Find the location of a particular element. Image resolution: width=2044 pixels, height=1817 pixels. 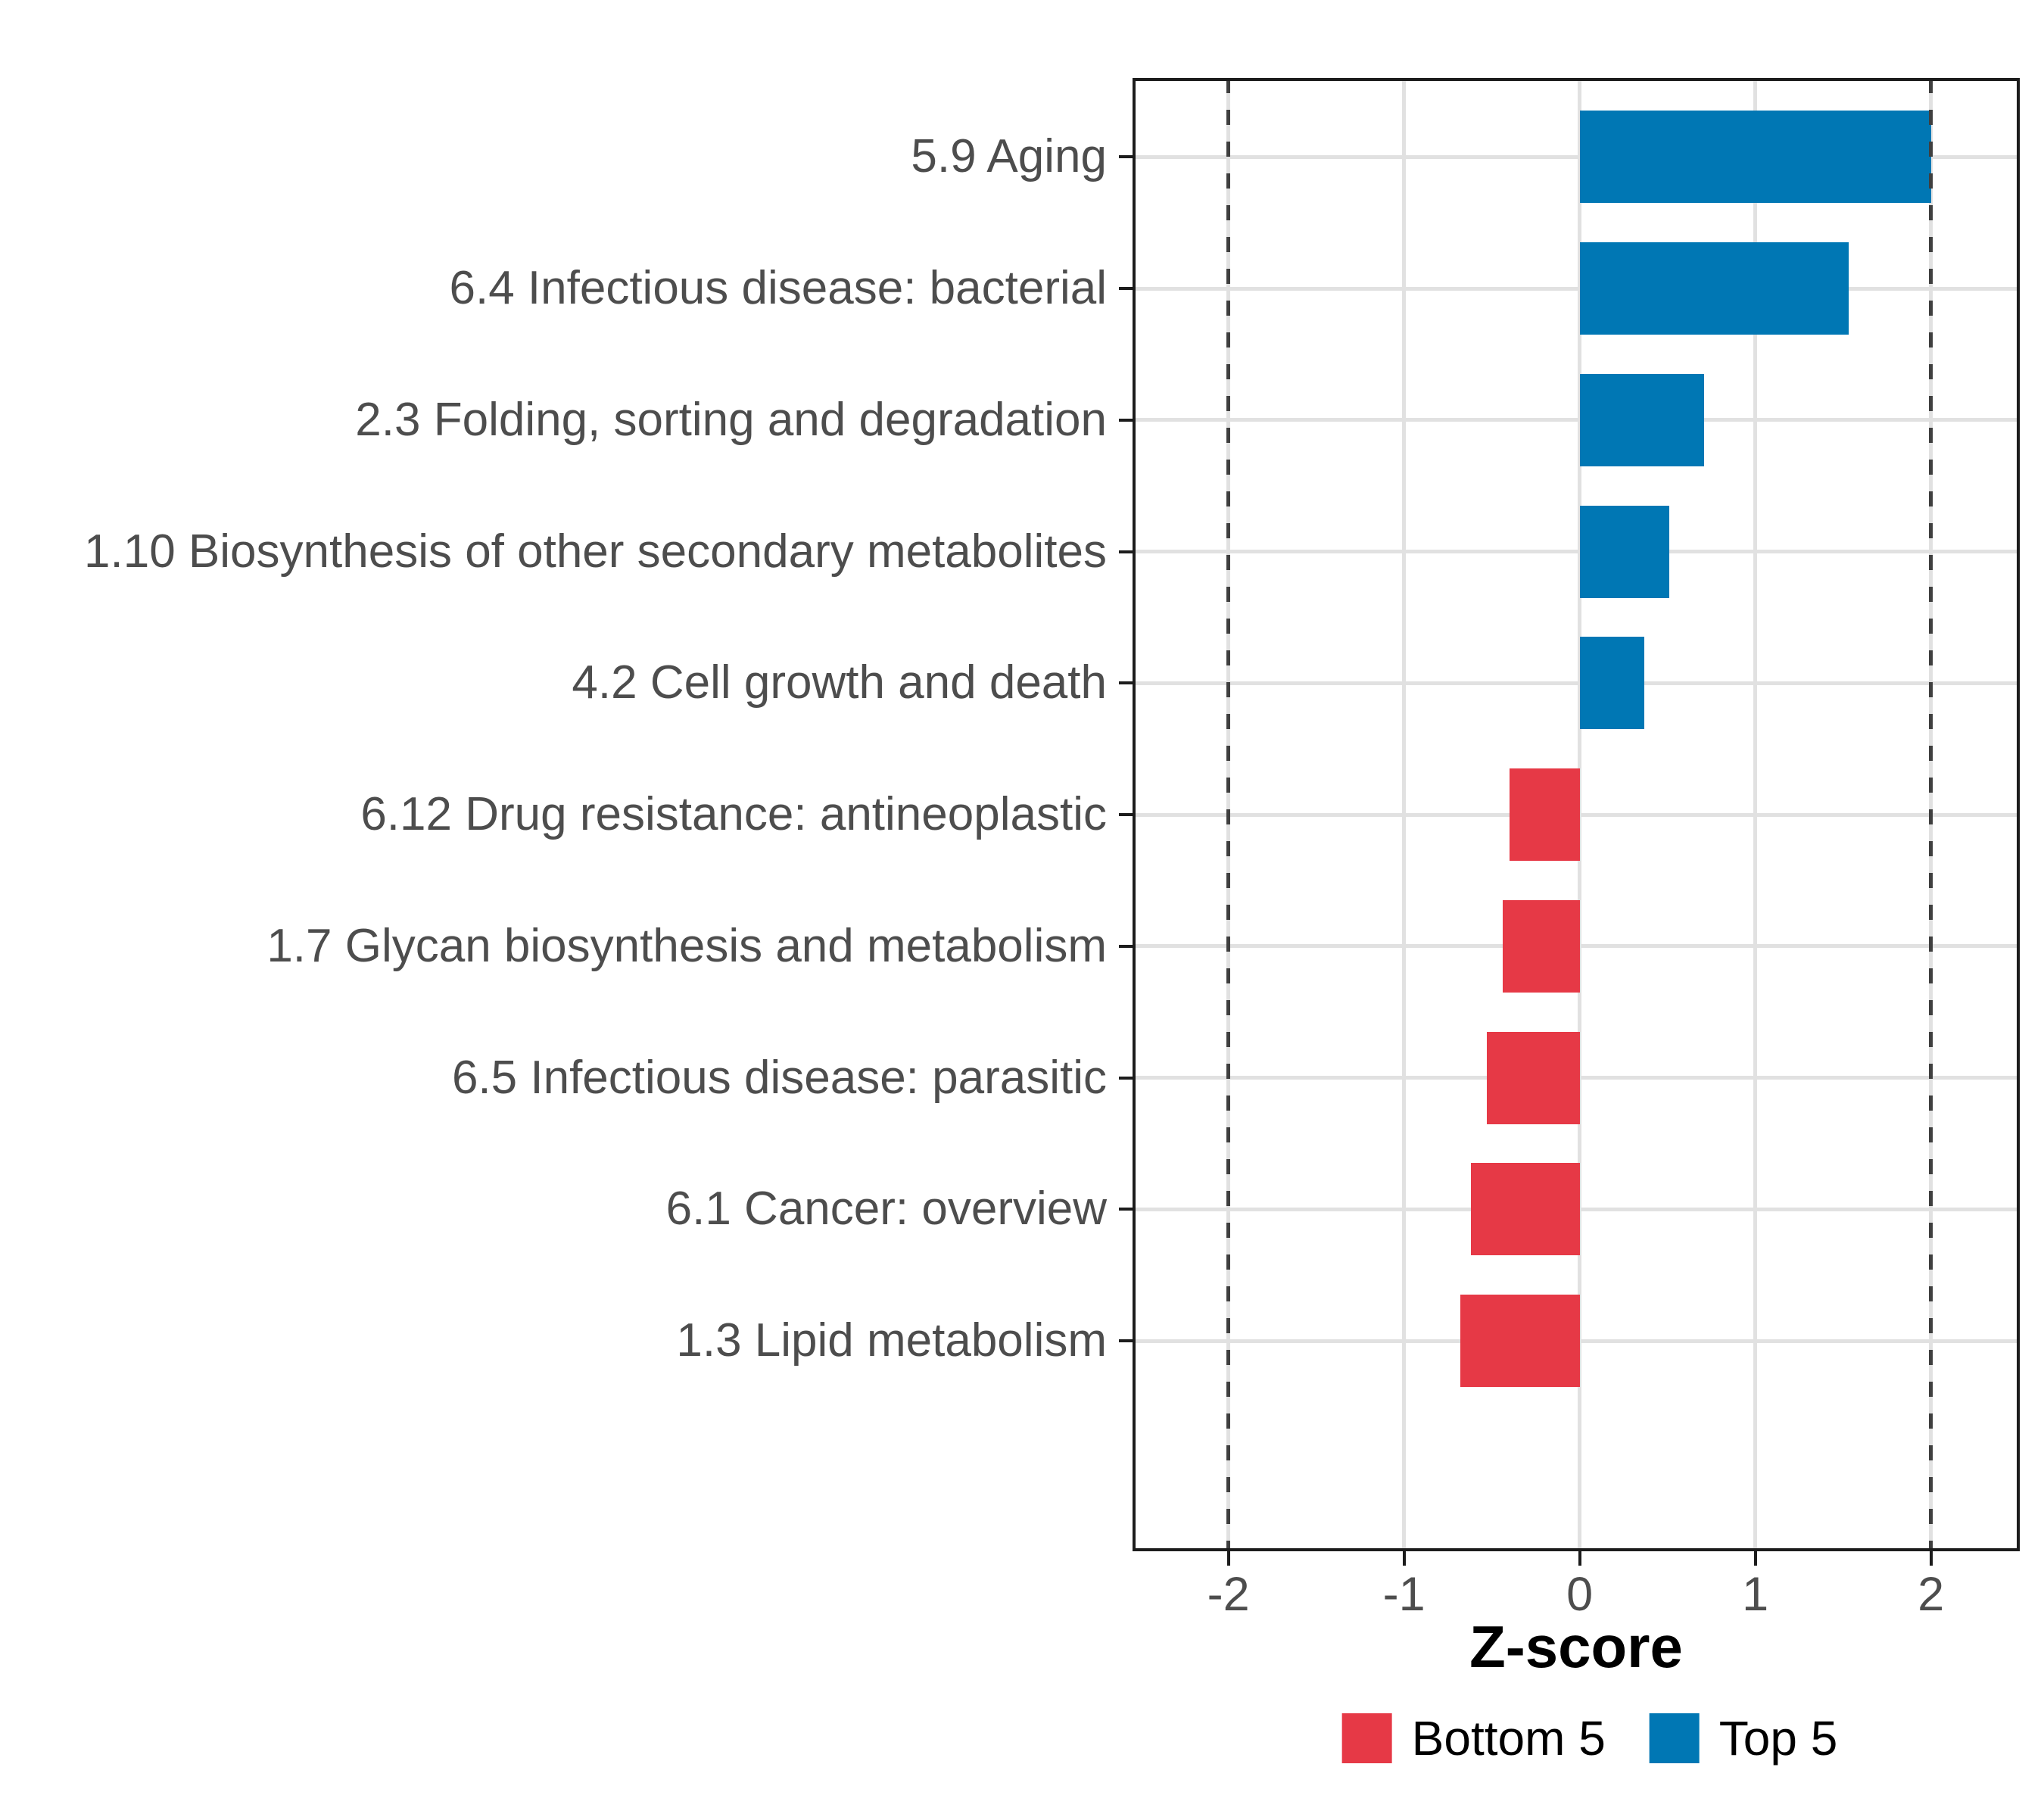

x-tick-label: 2 is located at coordinates (1932, 1594).